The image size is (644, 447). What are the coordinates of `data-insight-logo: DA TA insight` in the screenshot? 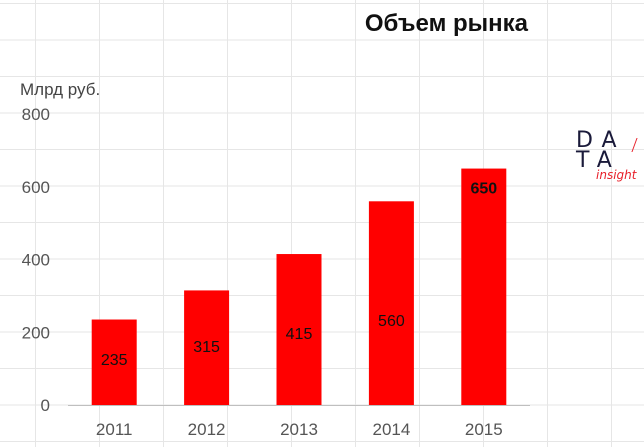 It's located at (608, 158).